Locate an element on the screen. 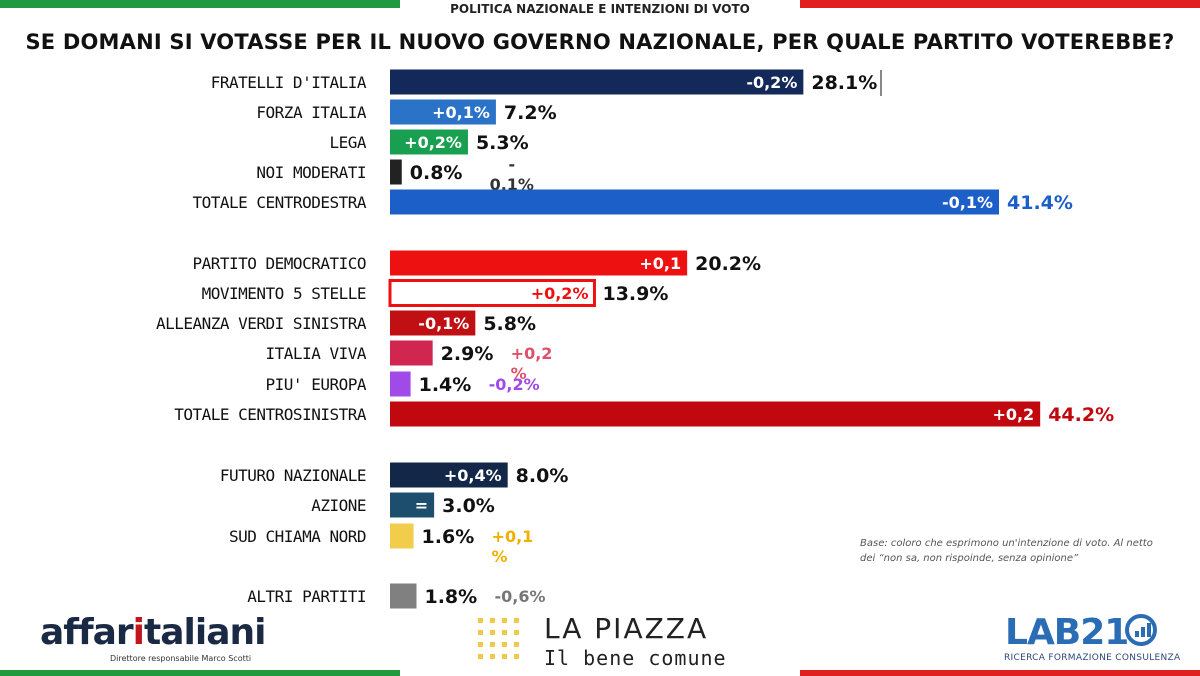 This screenshot has width=1200, height=676. bar-row: FRATELLI D'ITALIA 28.1% -0,2% is located at coordinates (544, 82).